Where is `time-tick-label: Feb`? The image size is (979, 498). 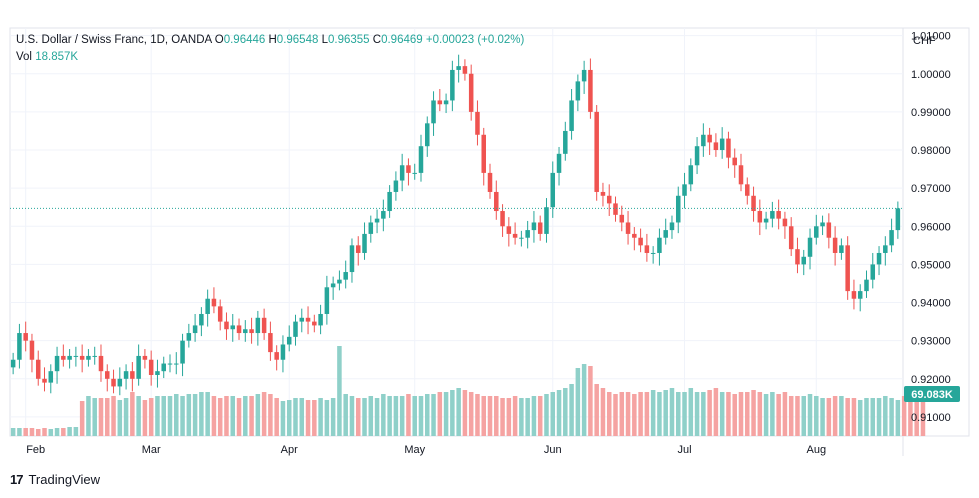 time-tick-label: Feb is located at coordinates (35, 450).